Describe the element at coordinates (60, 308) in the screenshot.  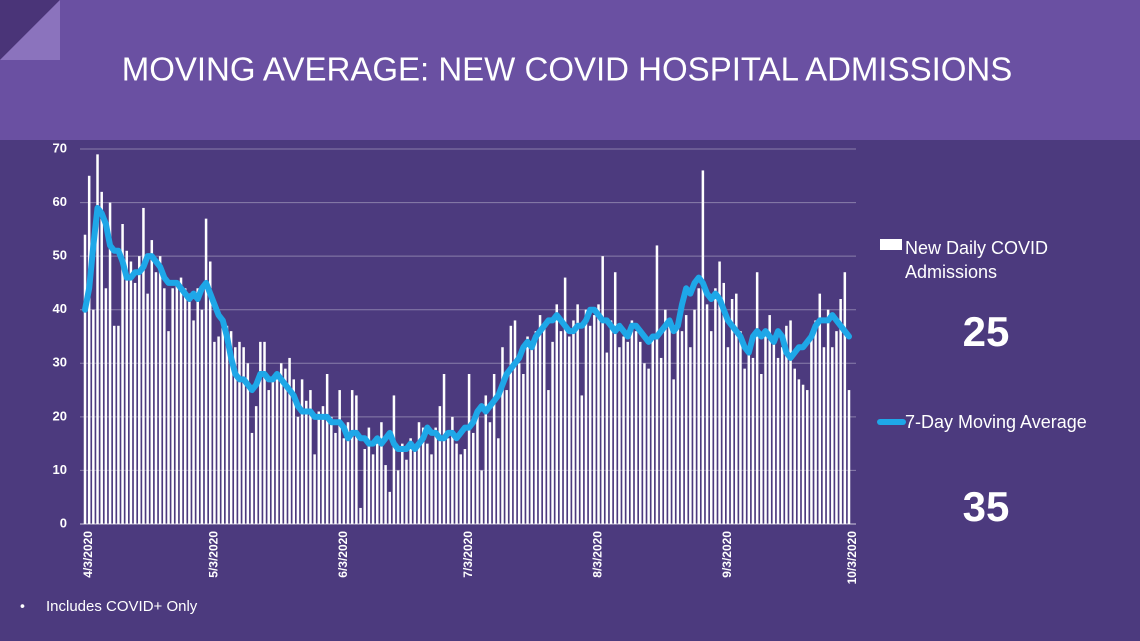
I see `y-tick-label: 40` at that location.